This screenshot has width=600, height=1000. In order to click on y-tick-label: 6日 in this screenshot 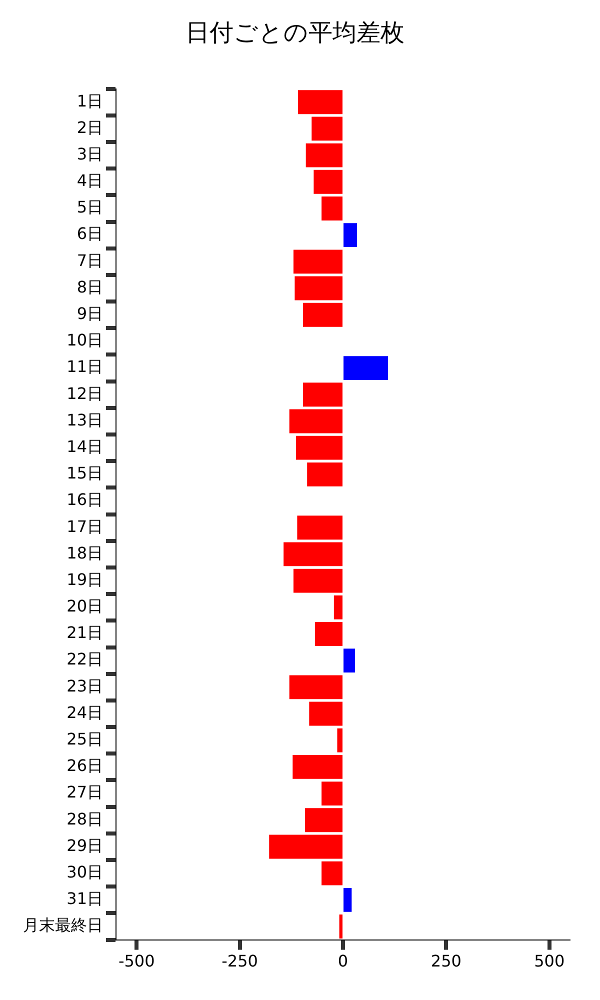, I will do `click(89, 234)`.